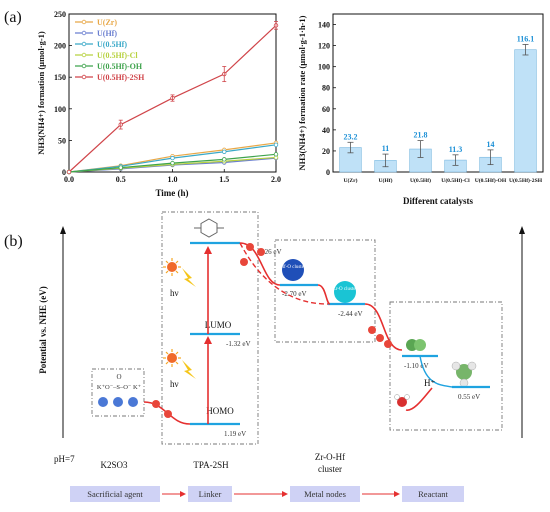  What do you see at coordinates (383, 327) in the screenshot?
I see `transfer-arrow-to-reactant` at bounding box center [383, 327].